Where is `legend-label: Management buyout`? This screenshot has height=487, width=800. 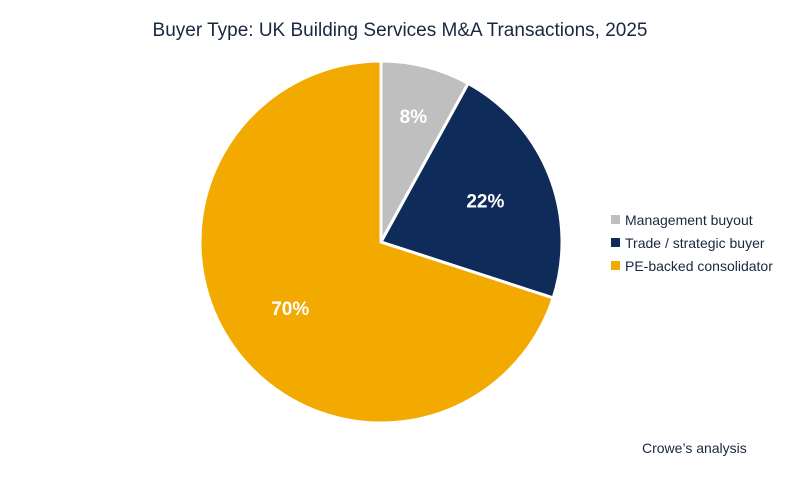
legend-label: Management buyout is located at coordinates (689, 219).